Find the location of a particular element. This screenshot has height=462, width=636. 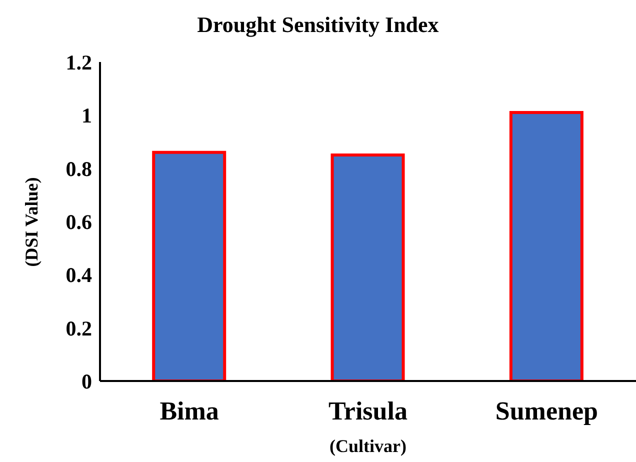

y-tick-label: 0.6 is located at coordinates (79, 222).